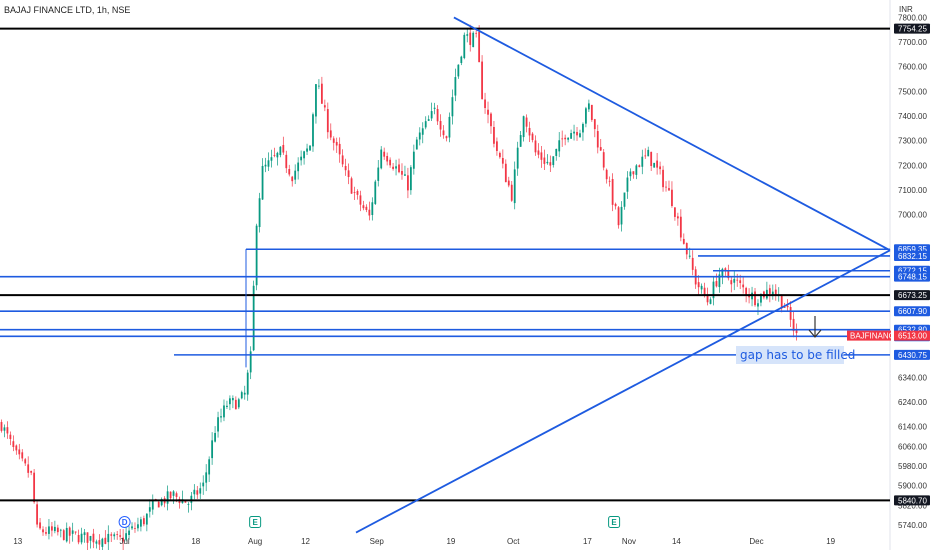 The width and height of the screenshot is (932, 550). What do you see at coordinates (797, 355) in the screenshot?
I see `annotation-text: gap has to be filled` at bounding box center [797, 355].